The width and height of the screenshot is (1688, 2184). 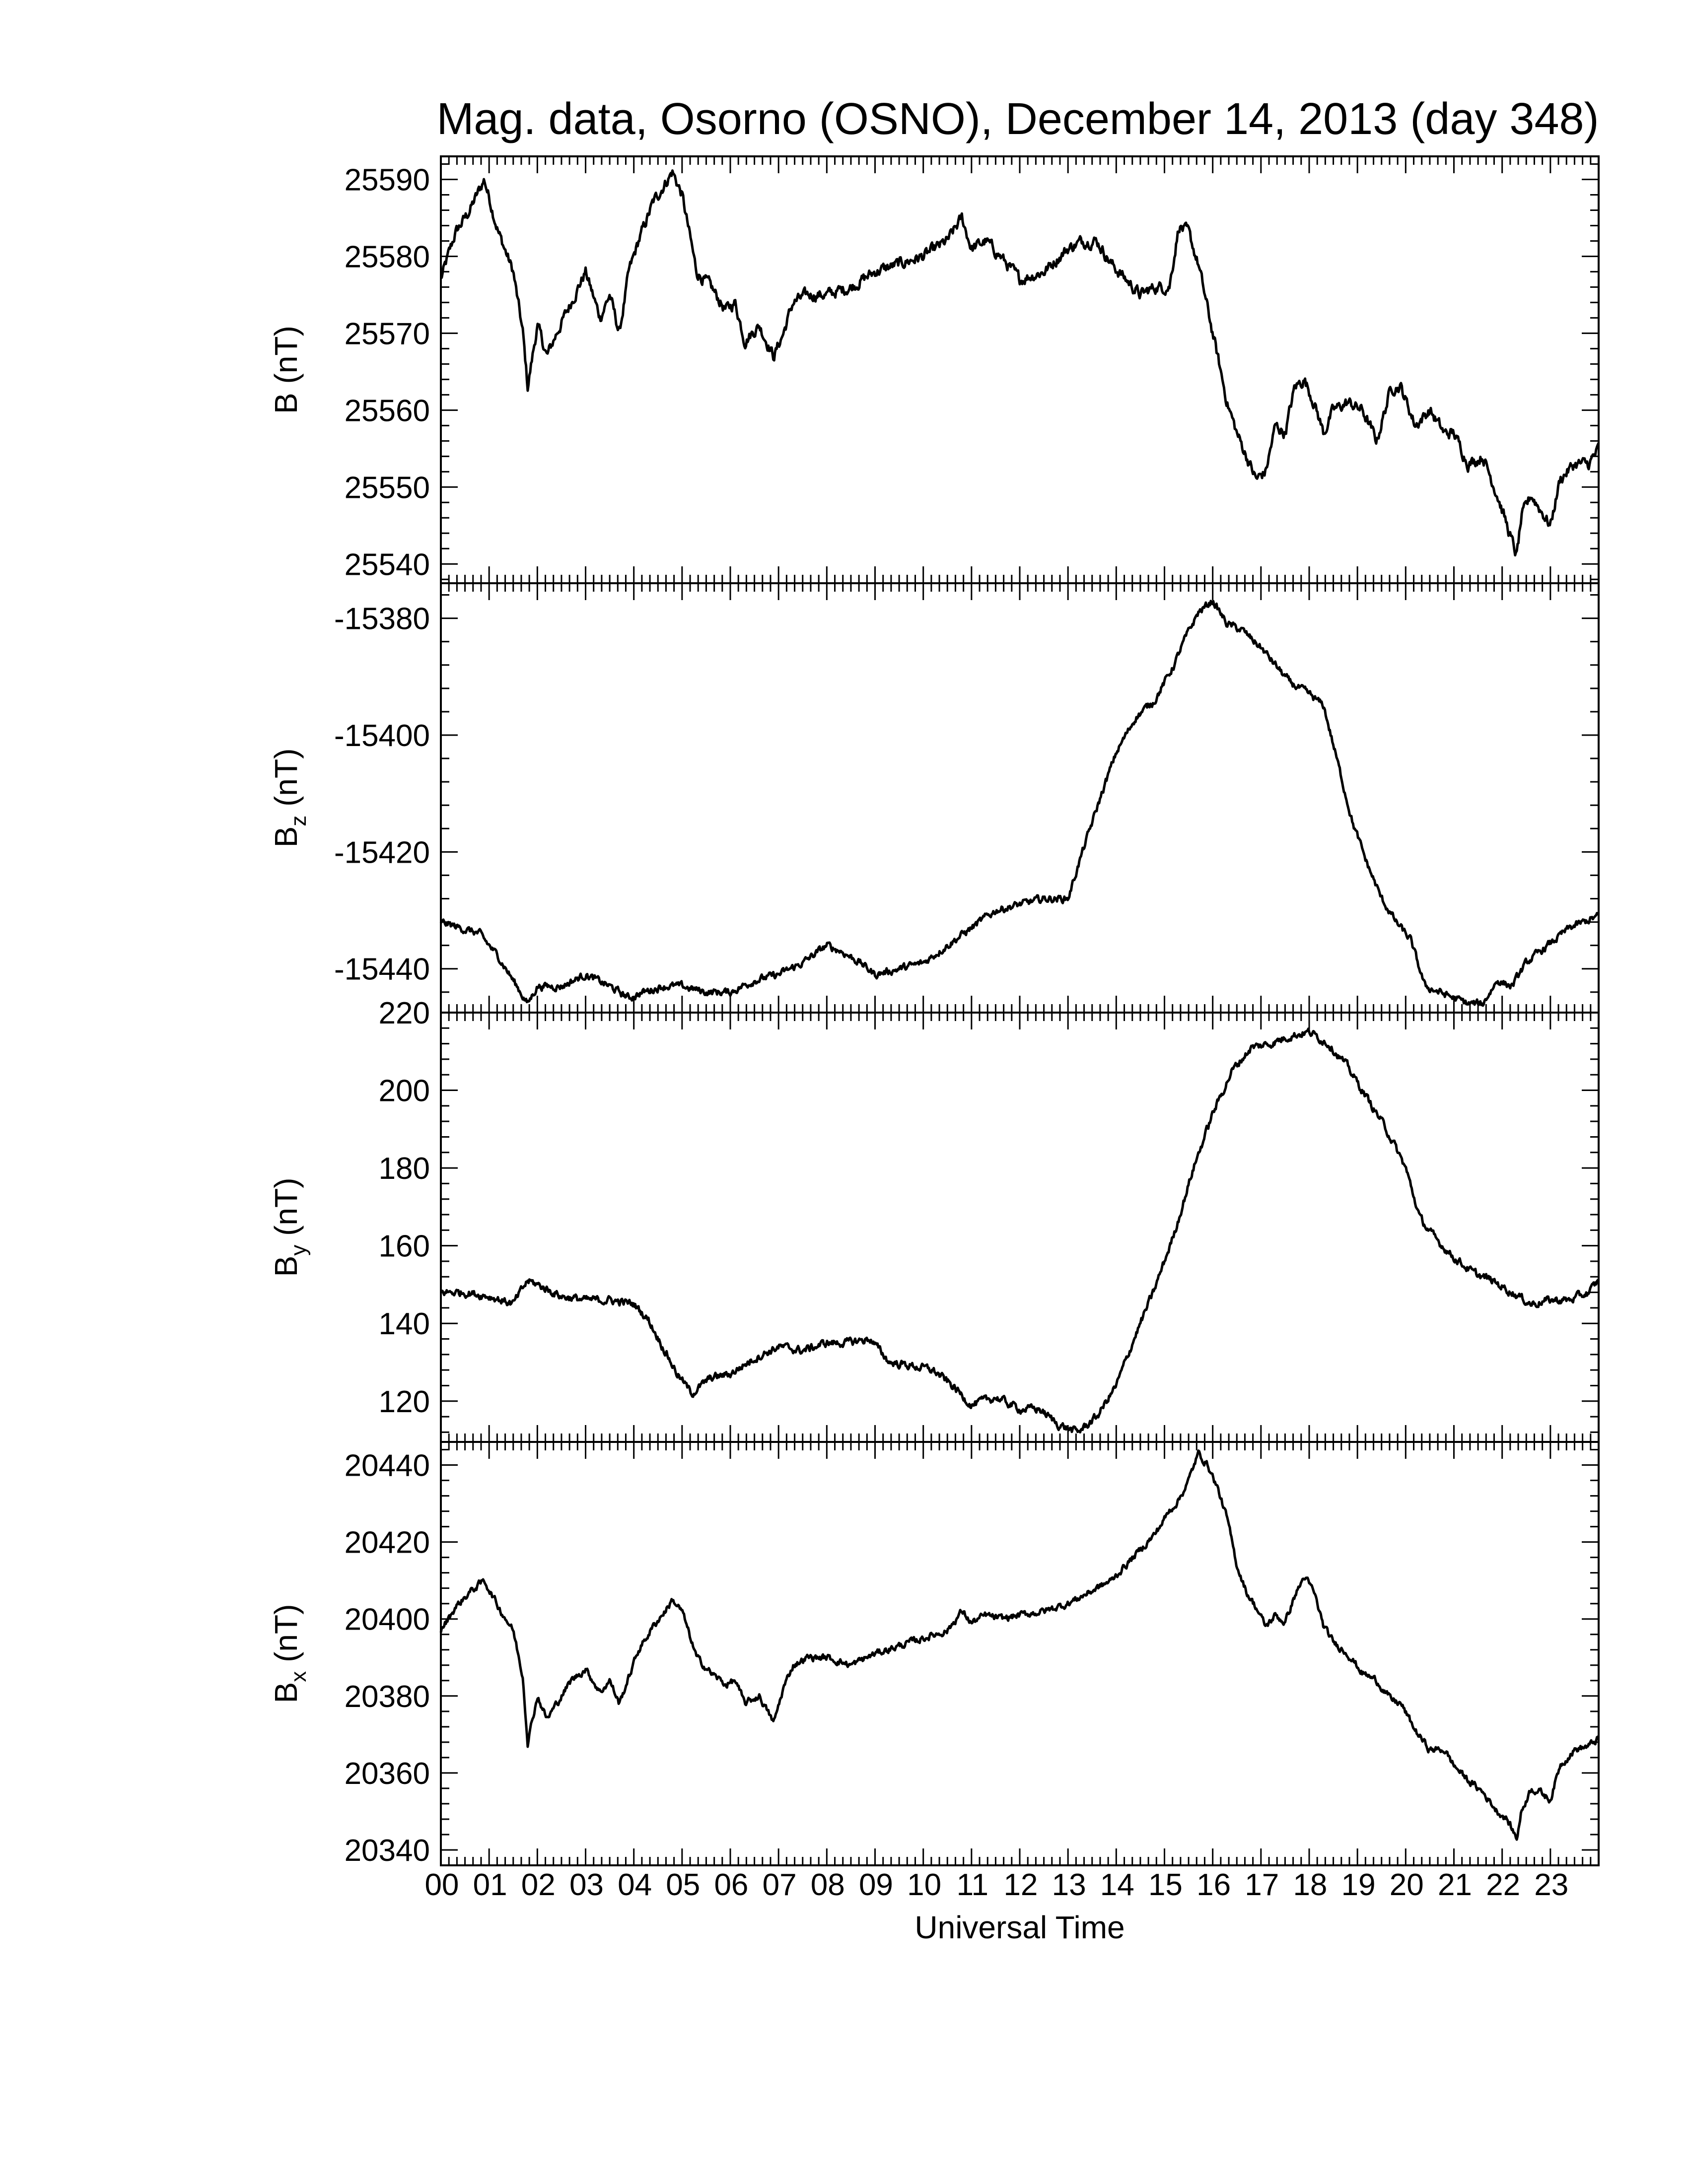 I want to click on x-tick-label: 08, so click(x=828, y=1885).